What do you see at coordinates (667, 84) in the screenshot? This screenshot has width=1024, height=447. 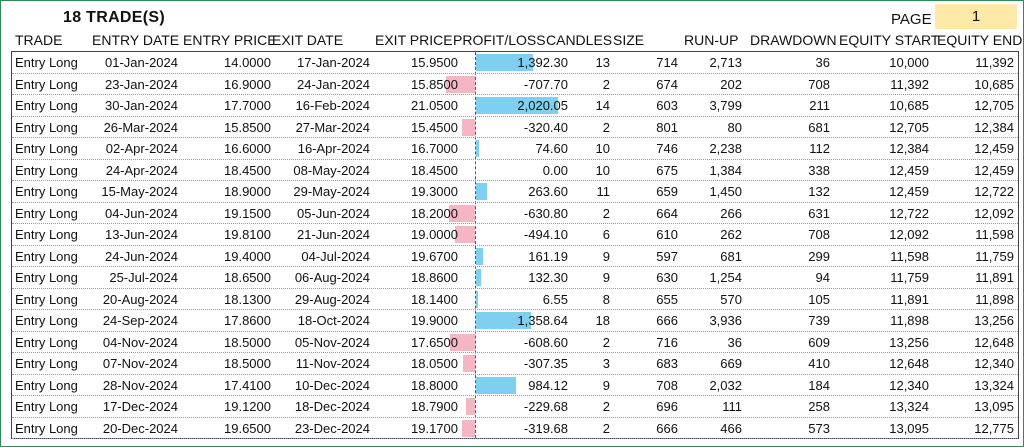 I see `size-cell: 674` at bounding box center [667, 84].